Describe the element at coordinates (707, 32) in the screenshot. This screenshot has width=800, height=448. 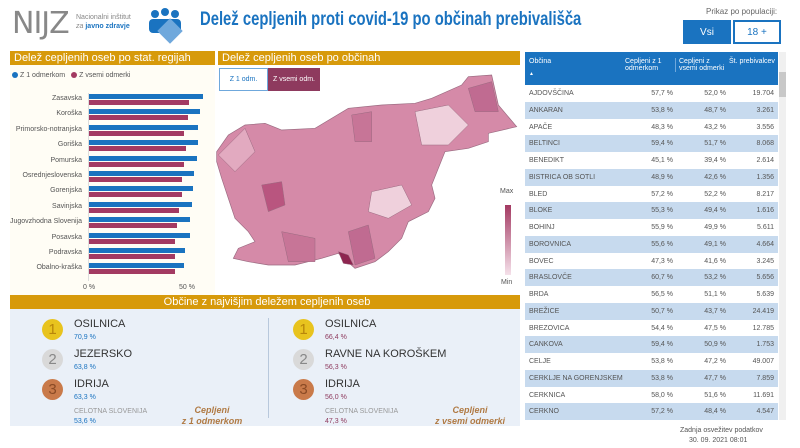
I see `population-all-button: Vsi` at that location.